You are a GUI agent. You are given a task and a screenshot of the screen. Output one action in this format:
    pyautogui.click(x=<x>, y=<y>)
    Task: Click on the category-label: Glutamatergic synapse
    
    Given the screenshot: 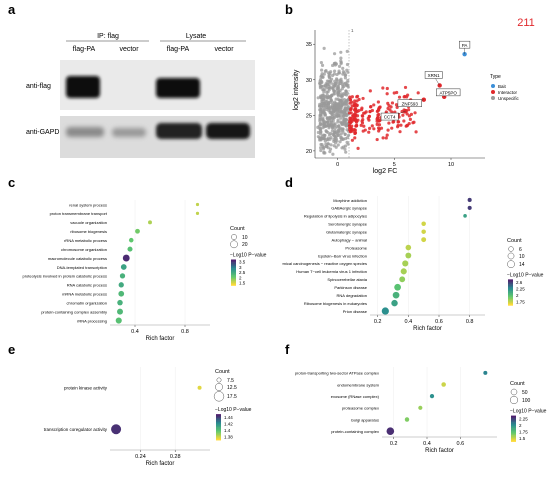 What is the action you would take?
    pyautogui.click(x=347, y=232)
    